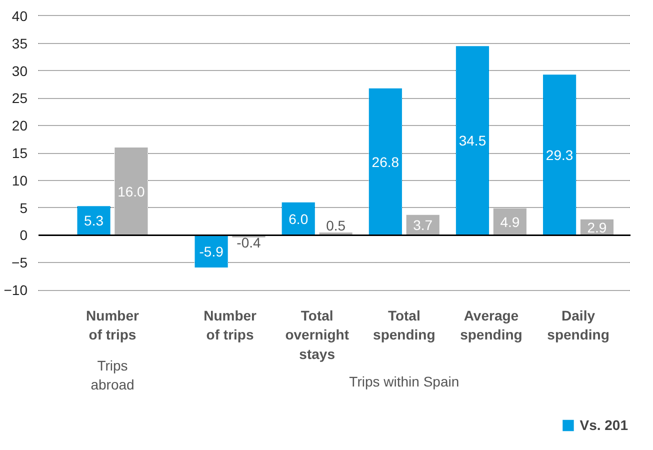  What do you see at coordinates (597, 227) in the screenshot?
I see `data-label: 2.9` at bounding box center [597, 227].